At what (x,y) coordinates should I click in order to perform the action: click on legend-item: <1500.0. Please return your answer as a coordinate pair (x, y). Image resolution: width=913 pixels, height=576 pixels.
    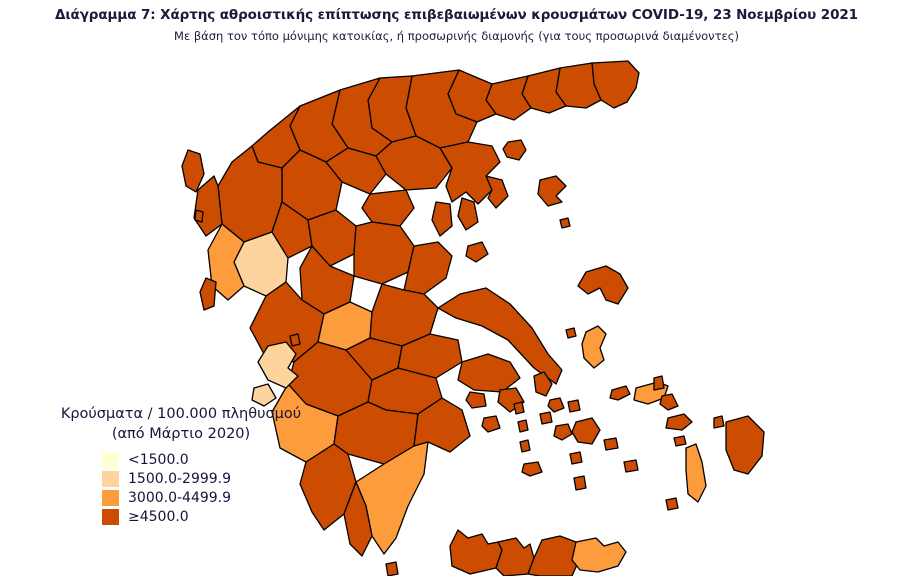
    Looking at the image, I should click on (214, 459).